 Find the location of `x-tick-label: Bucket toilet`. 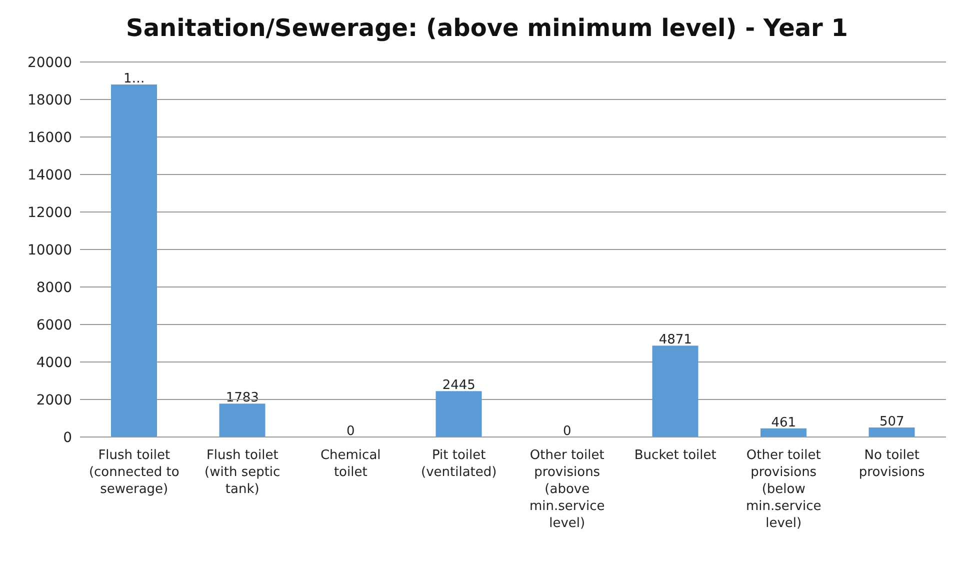

x-tick-label: Bucket toilet is located at coordinates (675, 455).